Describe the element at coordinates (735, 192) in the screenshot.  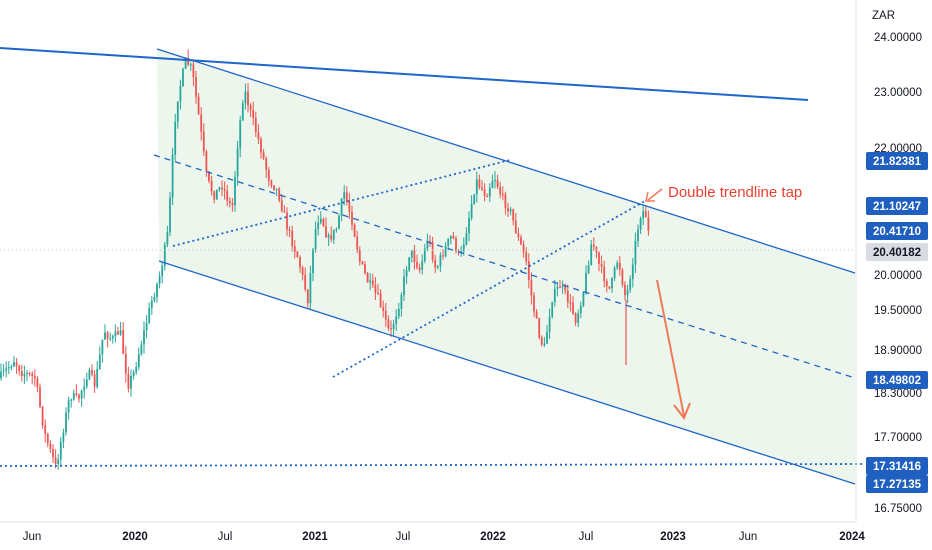
I see `annotation-text: Double trendline tap` at that location.